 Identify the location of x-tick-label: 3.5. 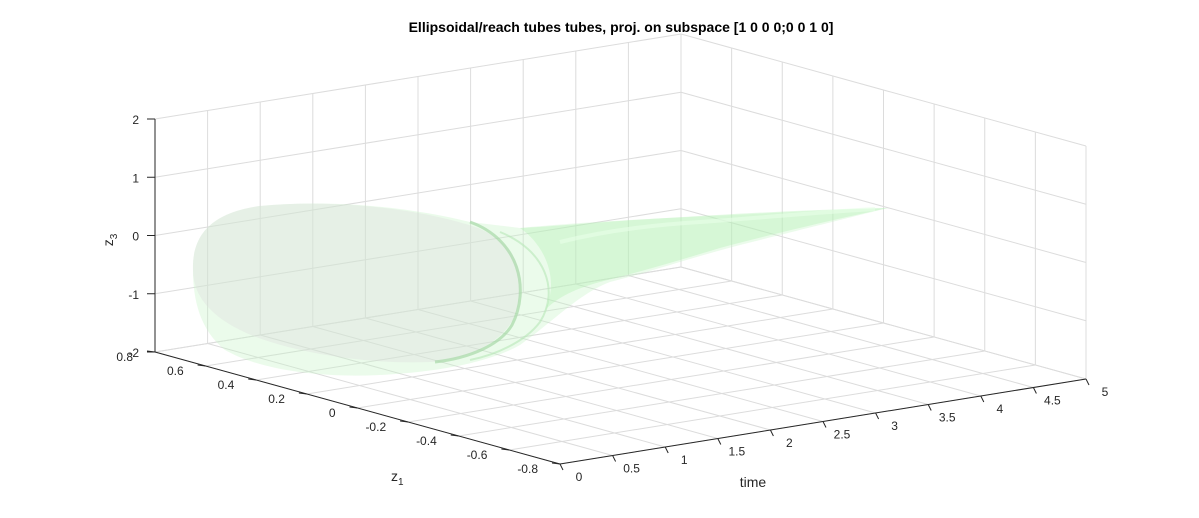
(947, 418).